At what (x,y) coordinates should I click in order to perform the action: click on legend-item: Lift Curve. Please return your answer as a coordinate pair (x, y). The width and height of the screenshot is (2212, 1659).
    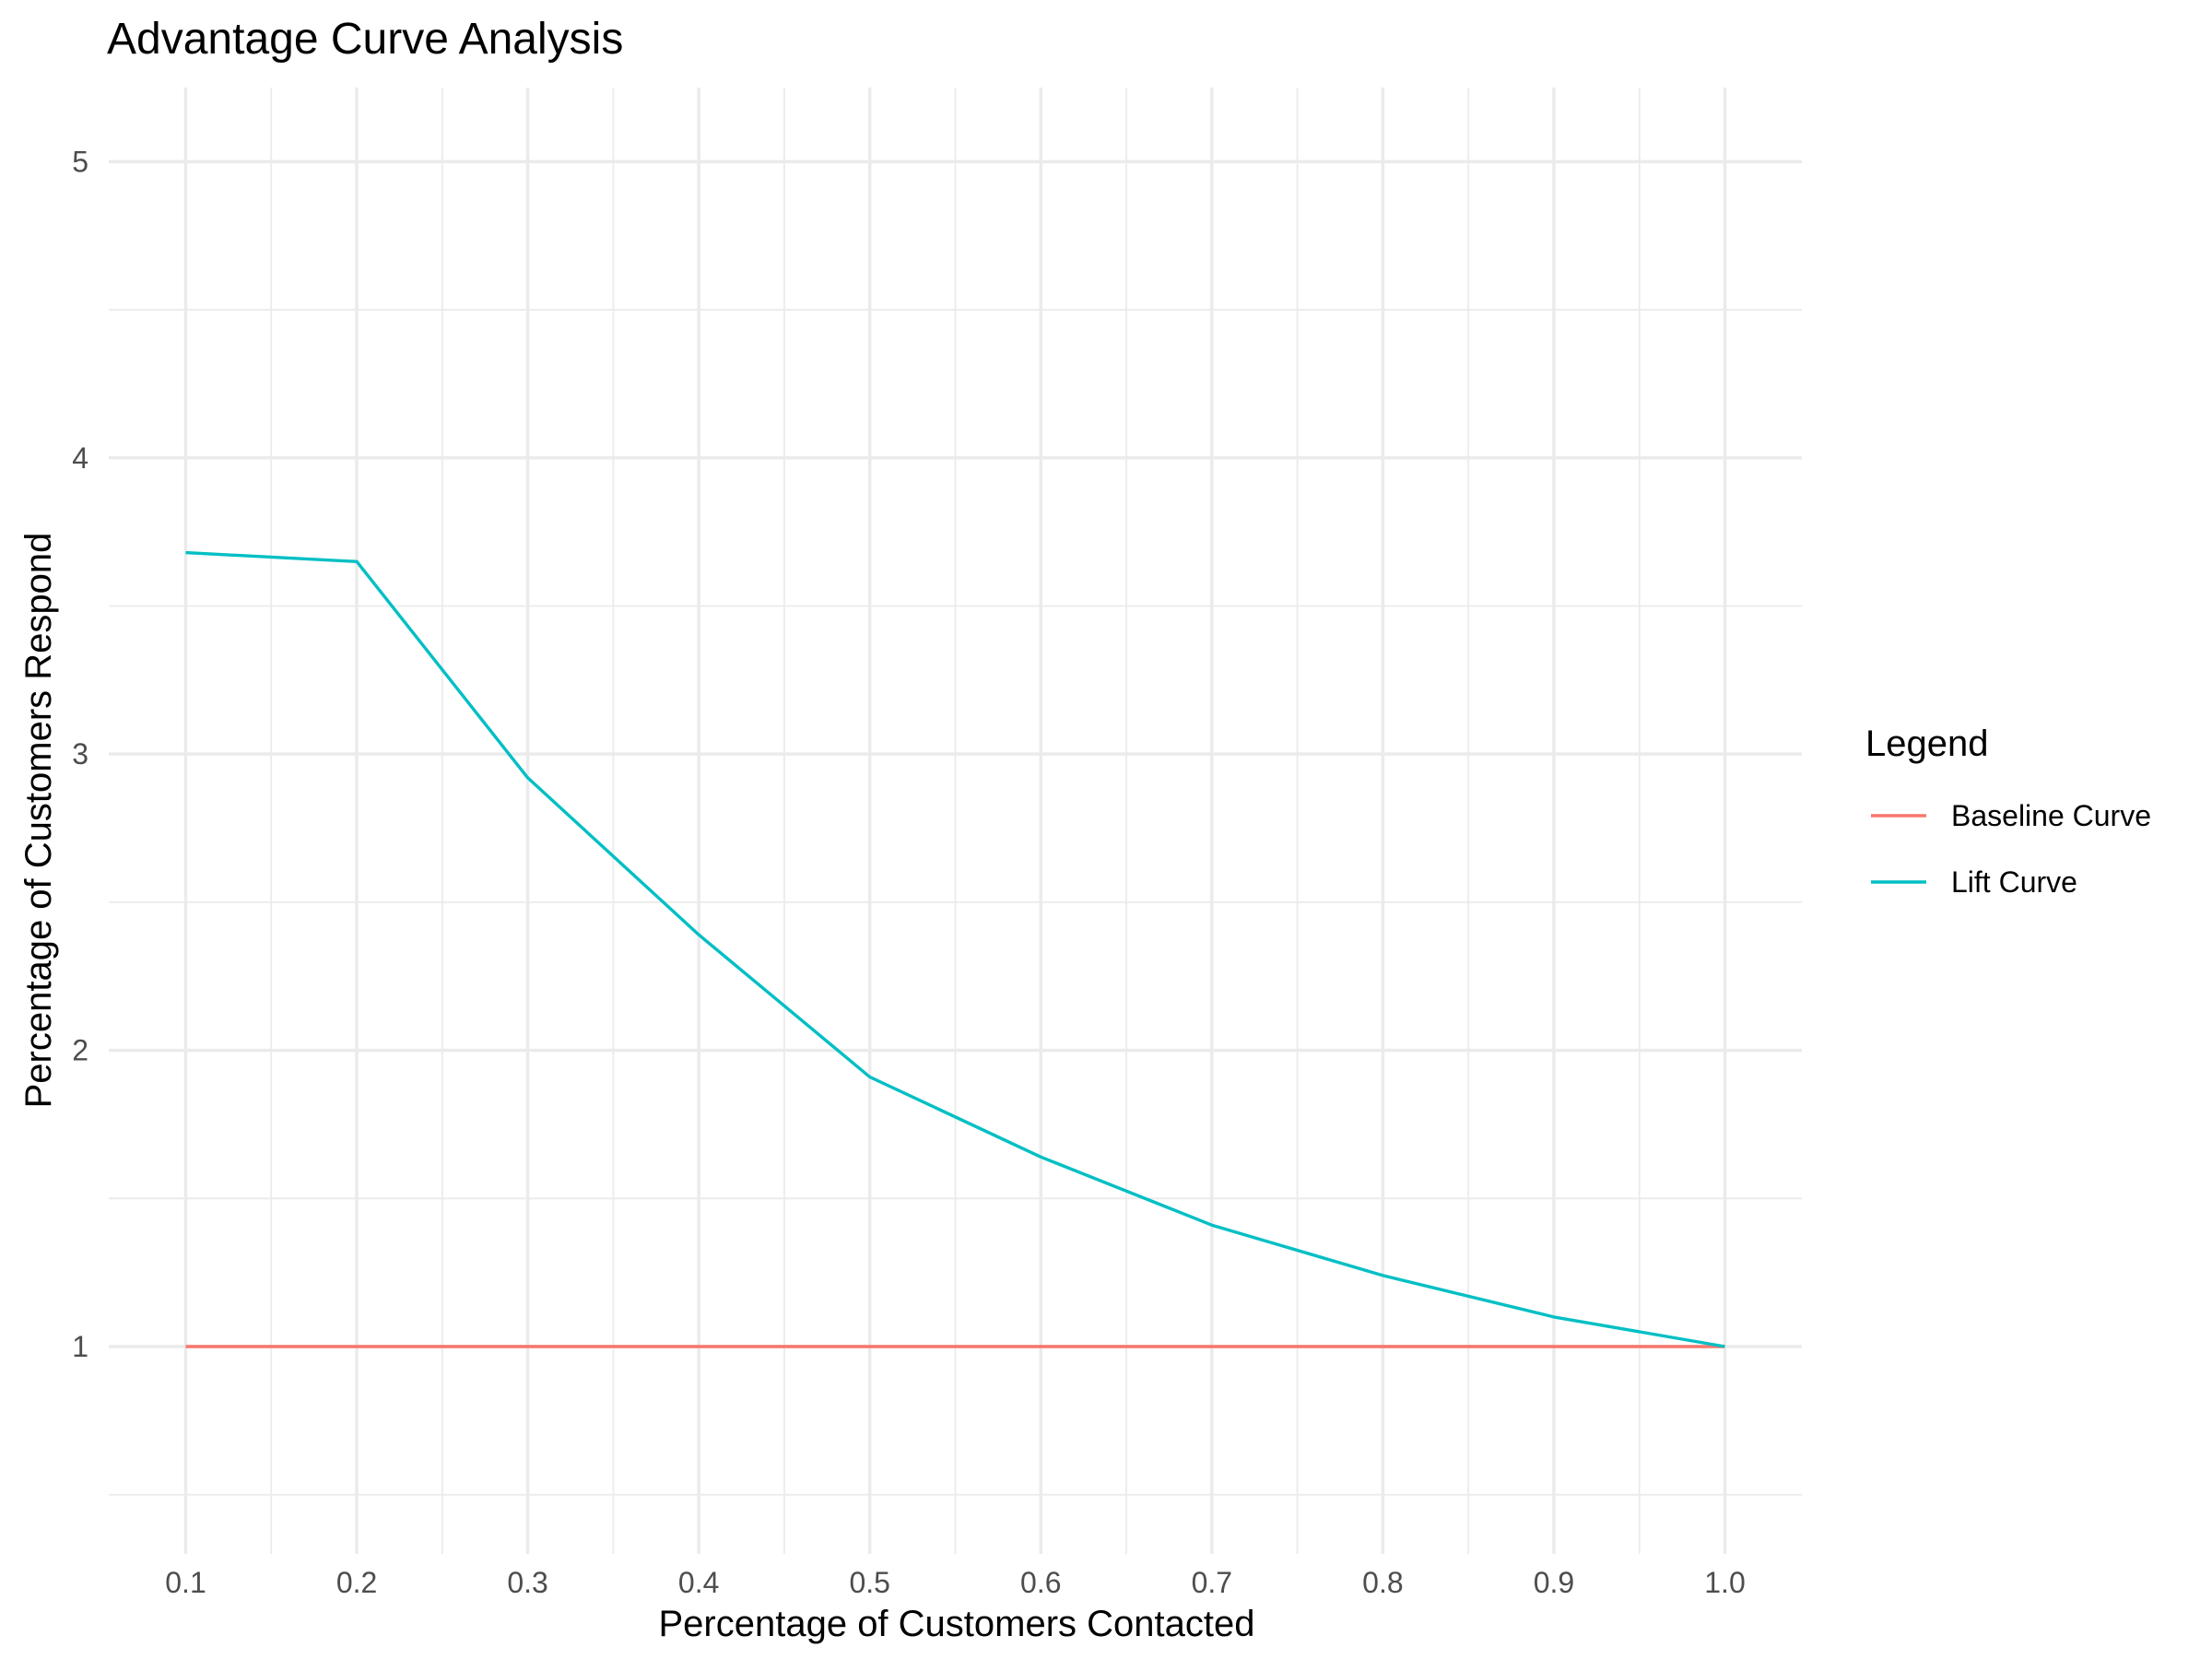
    Looking at the image, I should click on (1974, 882).